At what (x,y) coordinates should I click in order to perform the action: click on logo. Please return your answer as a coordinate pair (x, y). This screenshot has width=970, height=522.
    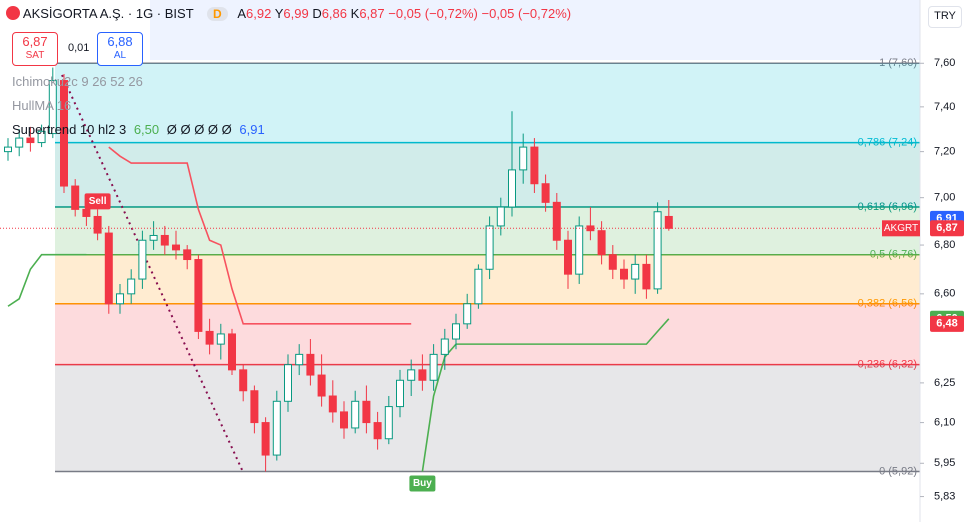
    Looking at the image, I should click on (13, 13).